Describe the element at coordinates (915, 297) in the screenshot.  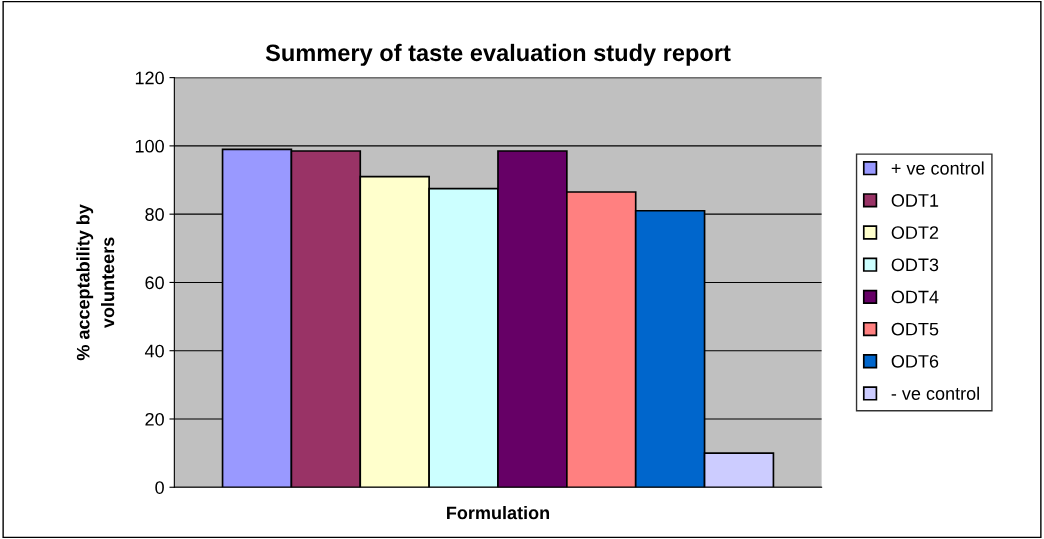
I see `legend-label: ODT4` at that location.